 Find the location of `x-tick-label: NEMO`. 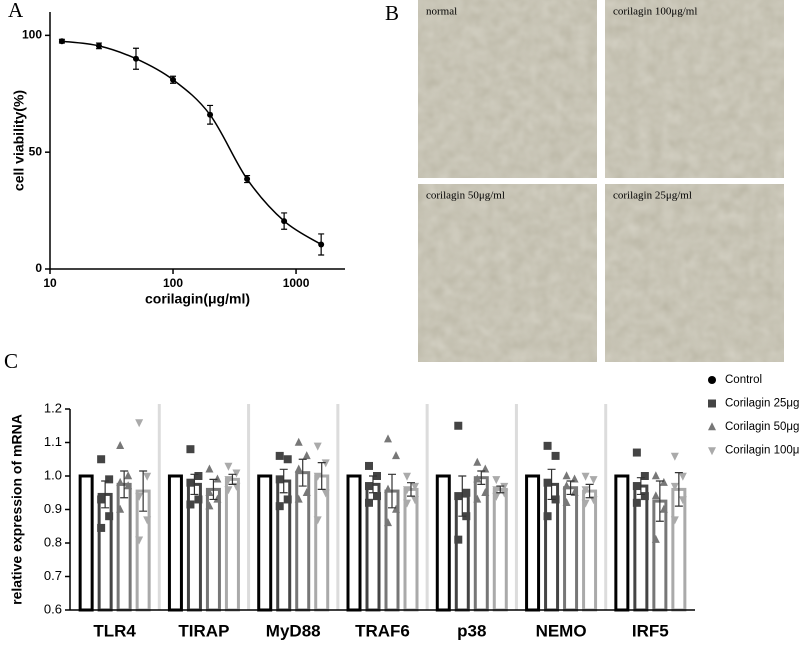

x-tick-label: NEMO is located at coordinates (561, 630).